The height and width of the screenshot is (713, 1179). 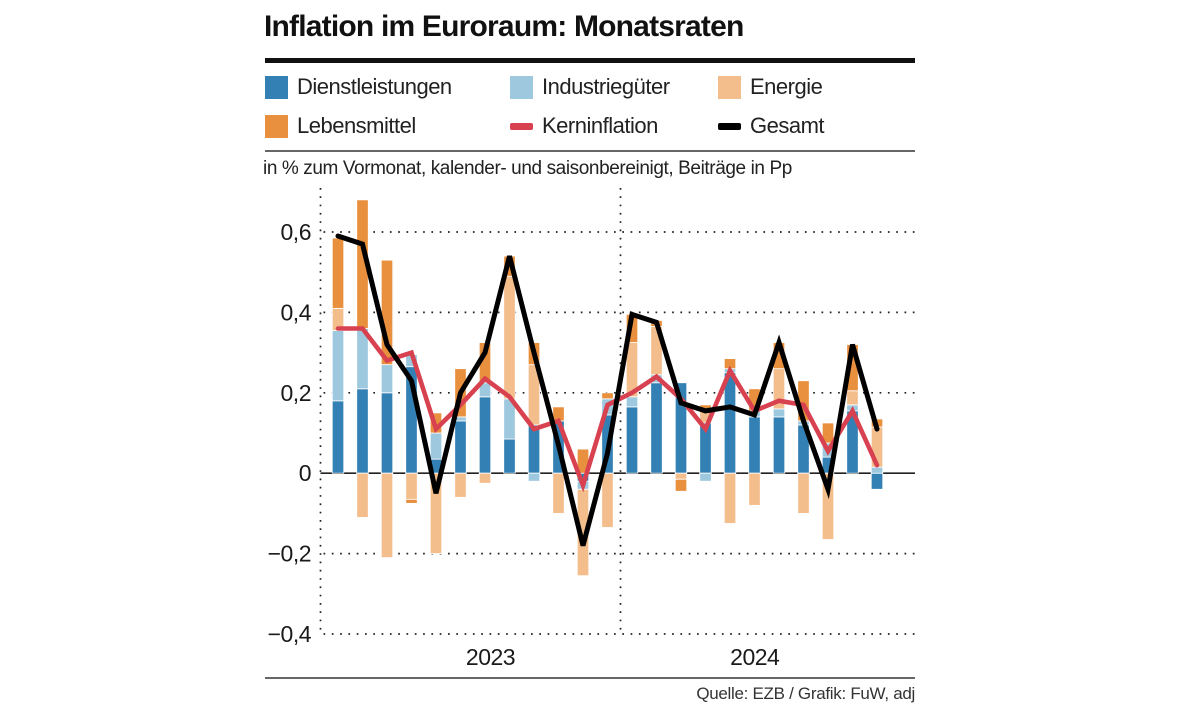 What do you see at coordinates (338, 366) in the screenshot?
I see `bar-segment-industriegüter-Jan23` at bounding box center [338, 366].